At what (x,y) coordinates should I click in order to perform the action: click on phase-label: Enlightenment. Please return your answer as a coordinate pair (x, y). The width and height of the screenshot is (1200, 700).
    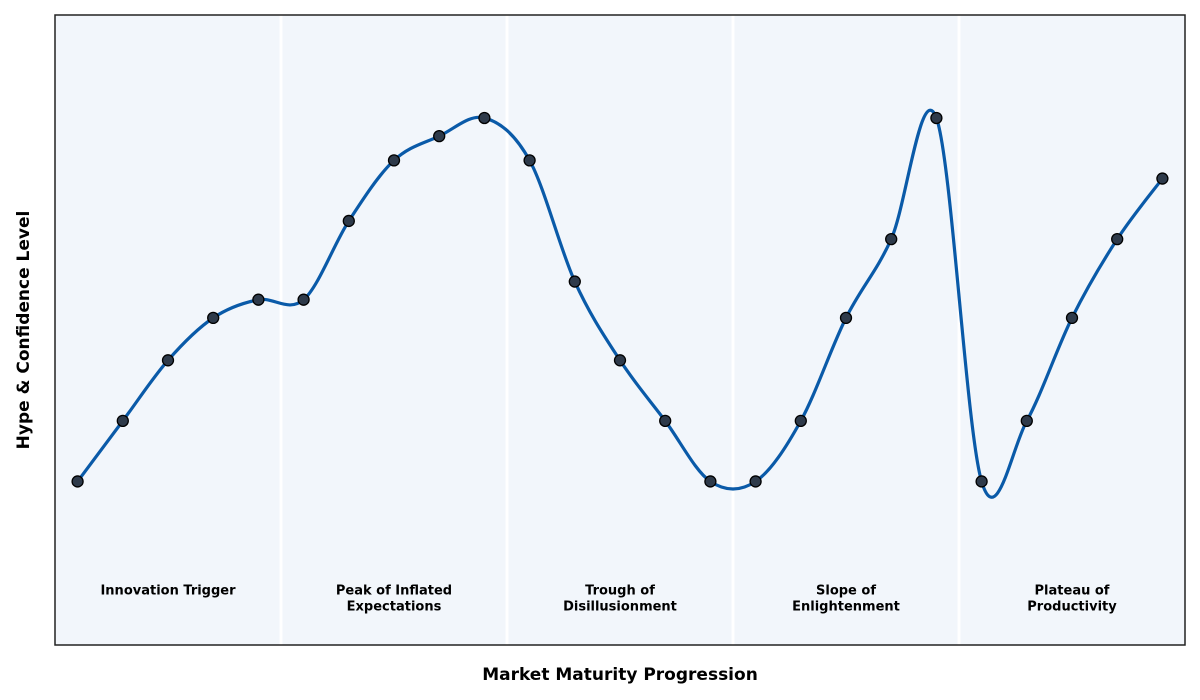
    Looking at the image, I should click on (846, 607).